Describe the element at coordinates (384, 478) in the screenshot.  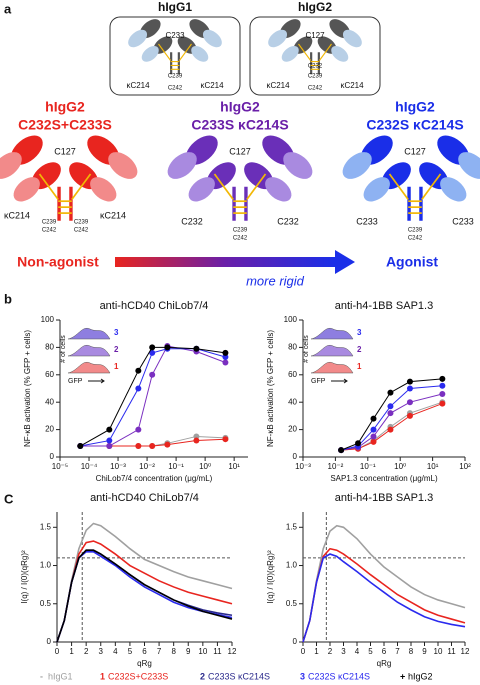
I see `x-axis-label: SAP1.3 concentration (μg/mL)` at that location.